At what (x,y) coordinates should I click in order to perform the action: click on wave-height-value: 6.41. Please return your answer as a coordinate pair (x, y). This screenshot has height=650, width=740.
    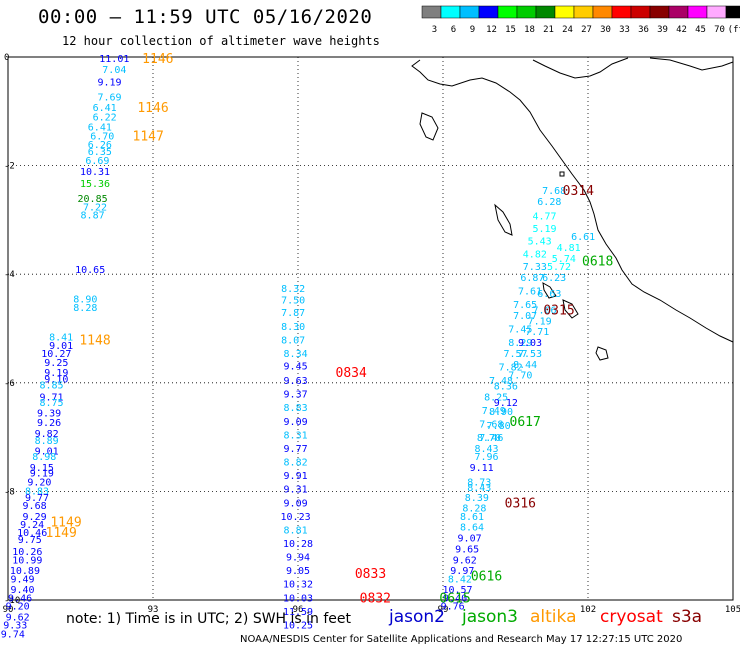
    Looking at the image, I should click on (100, 128).